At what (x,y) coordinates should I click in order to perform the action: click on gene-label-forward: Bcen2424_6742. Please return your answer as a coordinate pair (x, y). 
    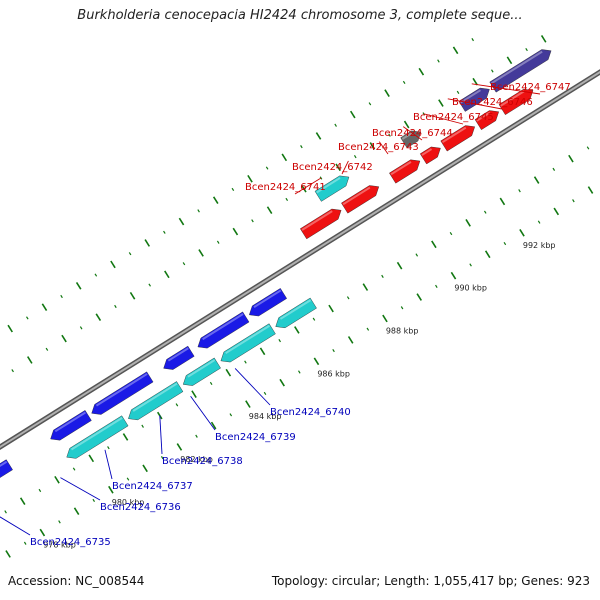
    Looking at the image, I should click on (332, 167).